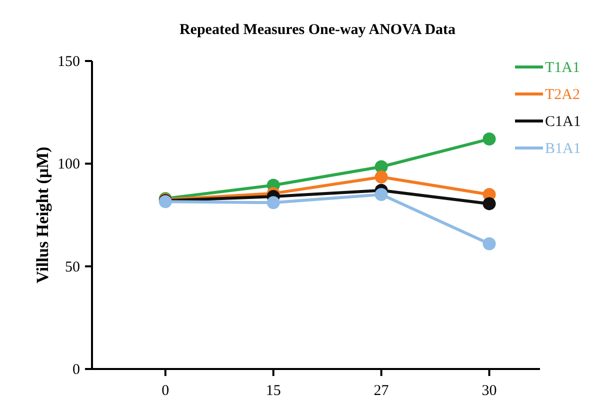 This screenshot has width=615, height=400. What do you see at coordinates (562, 95) in the screenshot?
I see `legend-label: T2A2` at bounding box center [562, 95].